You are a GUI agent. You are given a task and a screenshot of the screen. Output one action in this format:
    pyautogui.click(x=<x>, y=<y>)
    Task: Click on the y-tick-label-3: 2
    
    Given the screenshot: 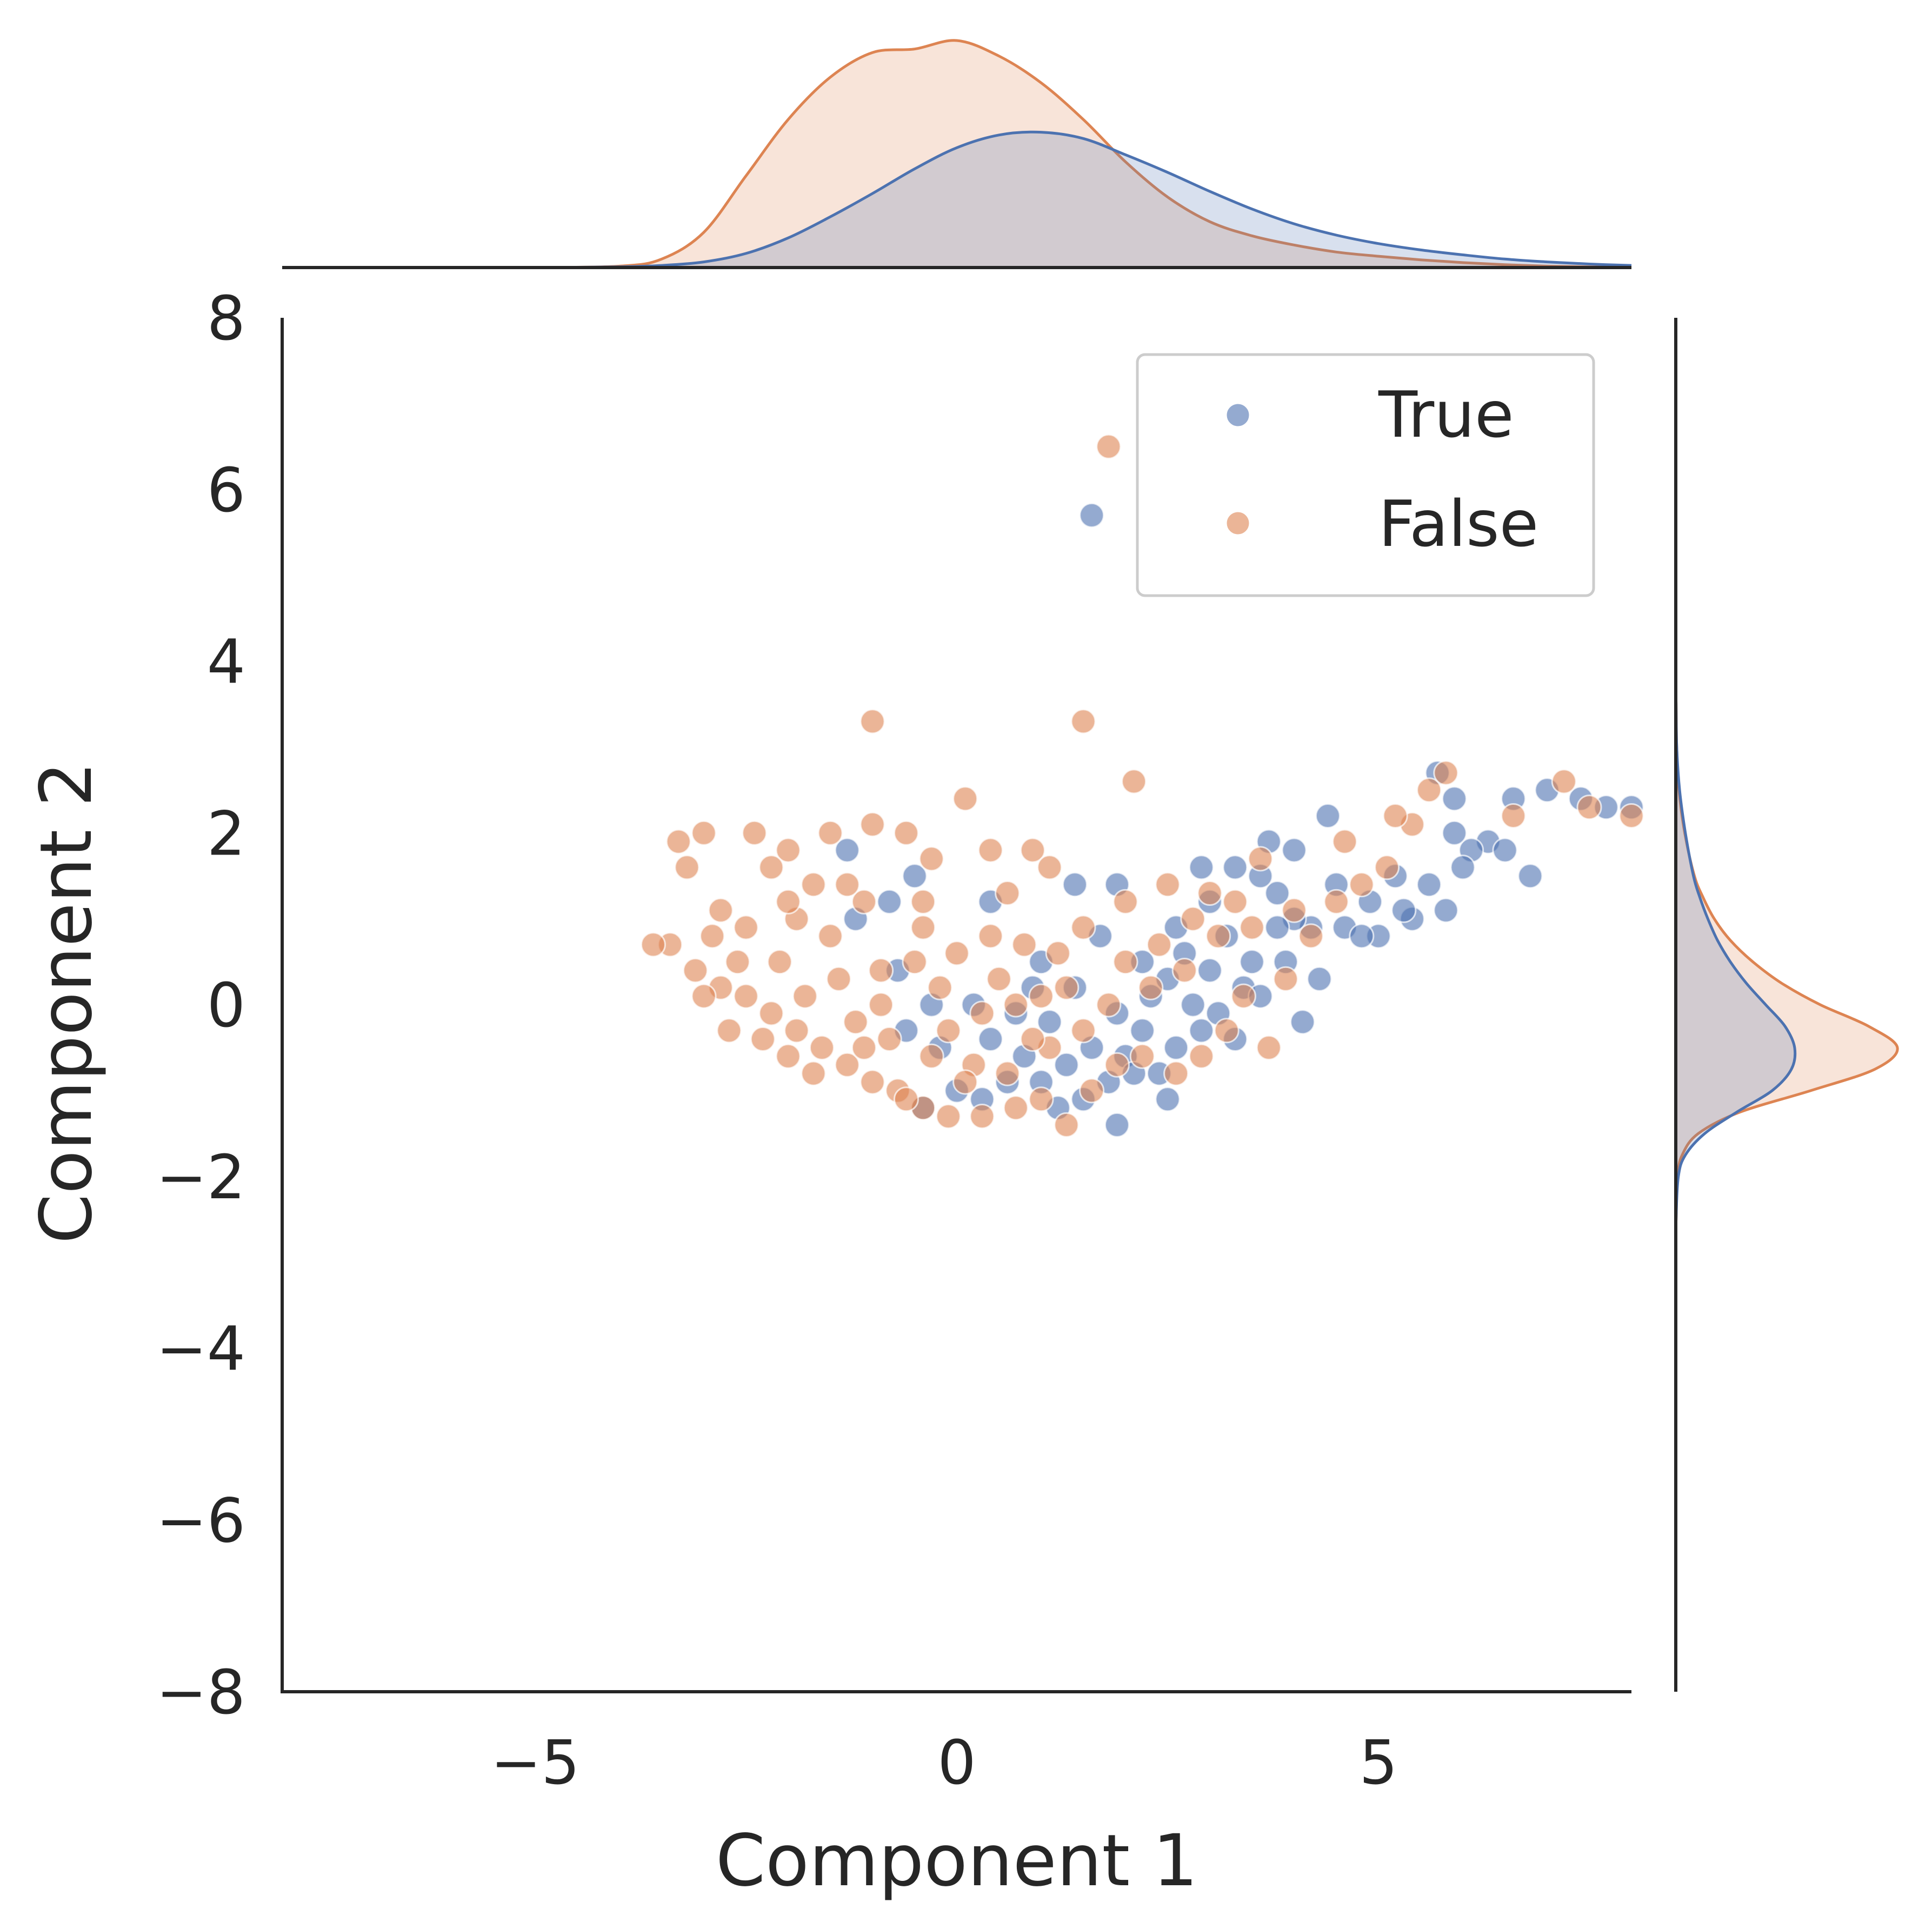 What is the action you would take?
    pyautogui.click(x=226, y=834)
    